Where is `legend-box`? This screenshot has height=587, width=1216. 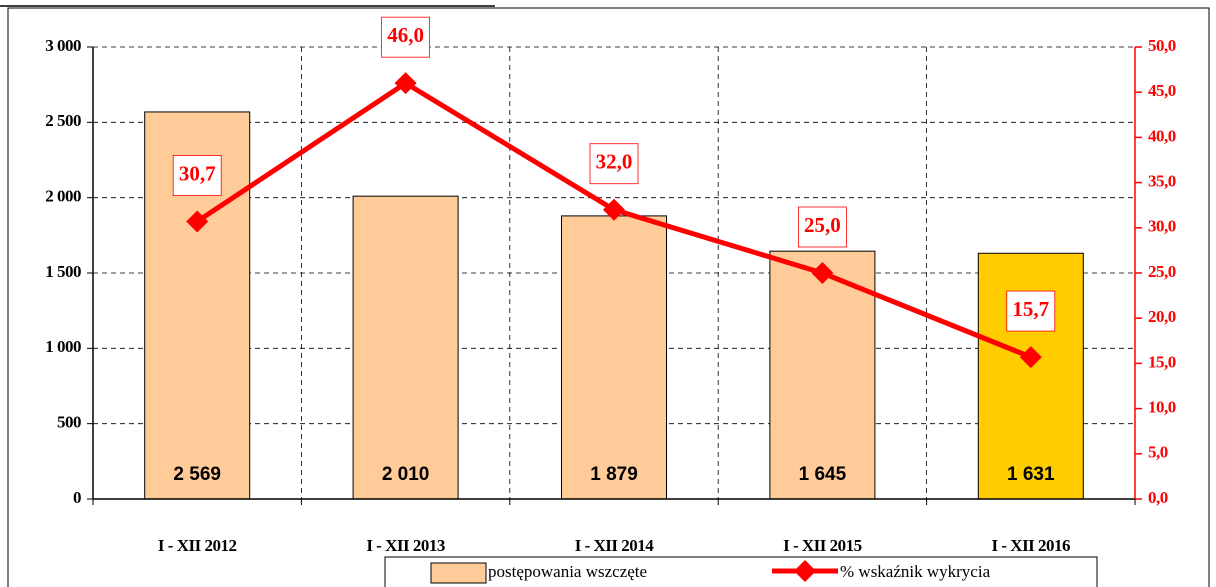
legend-box is located at coordinates (741, 571).